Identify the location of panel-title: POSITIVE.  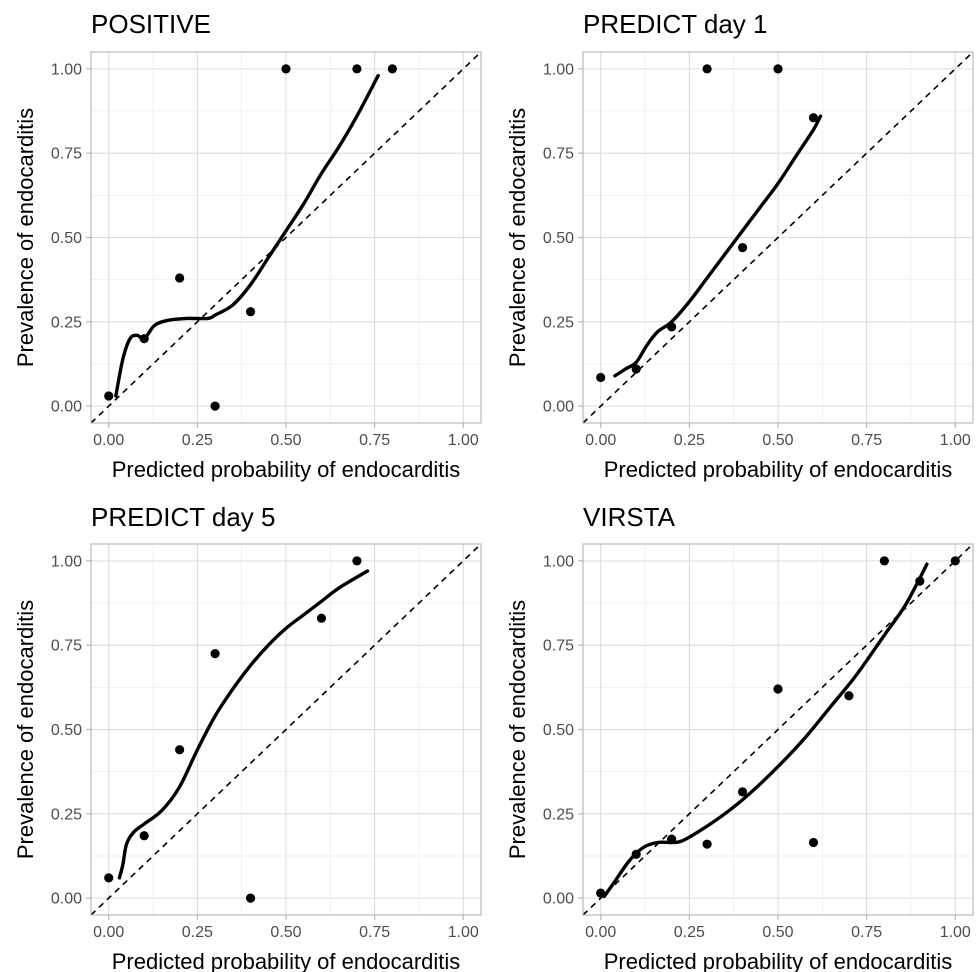
(151, 24).